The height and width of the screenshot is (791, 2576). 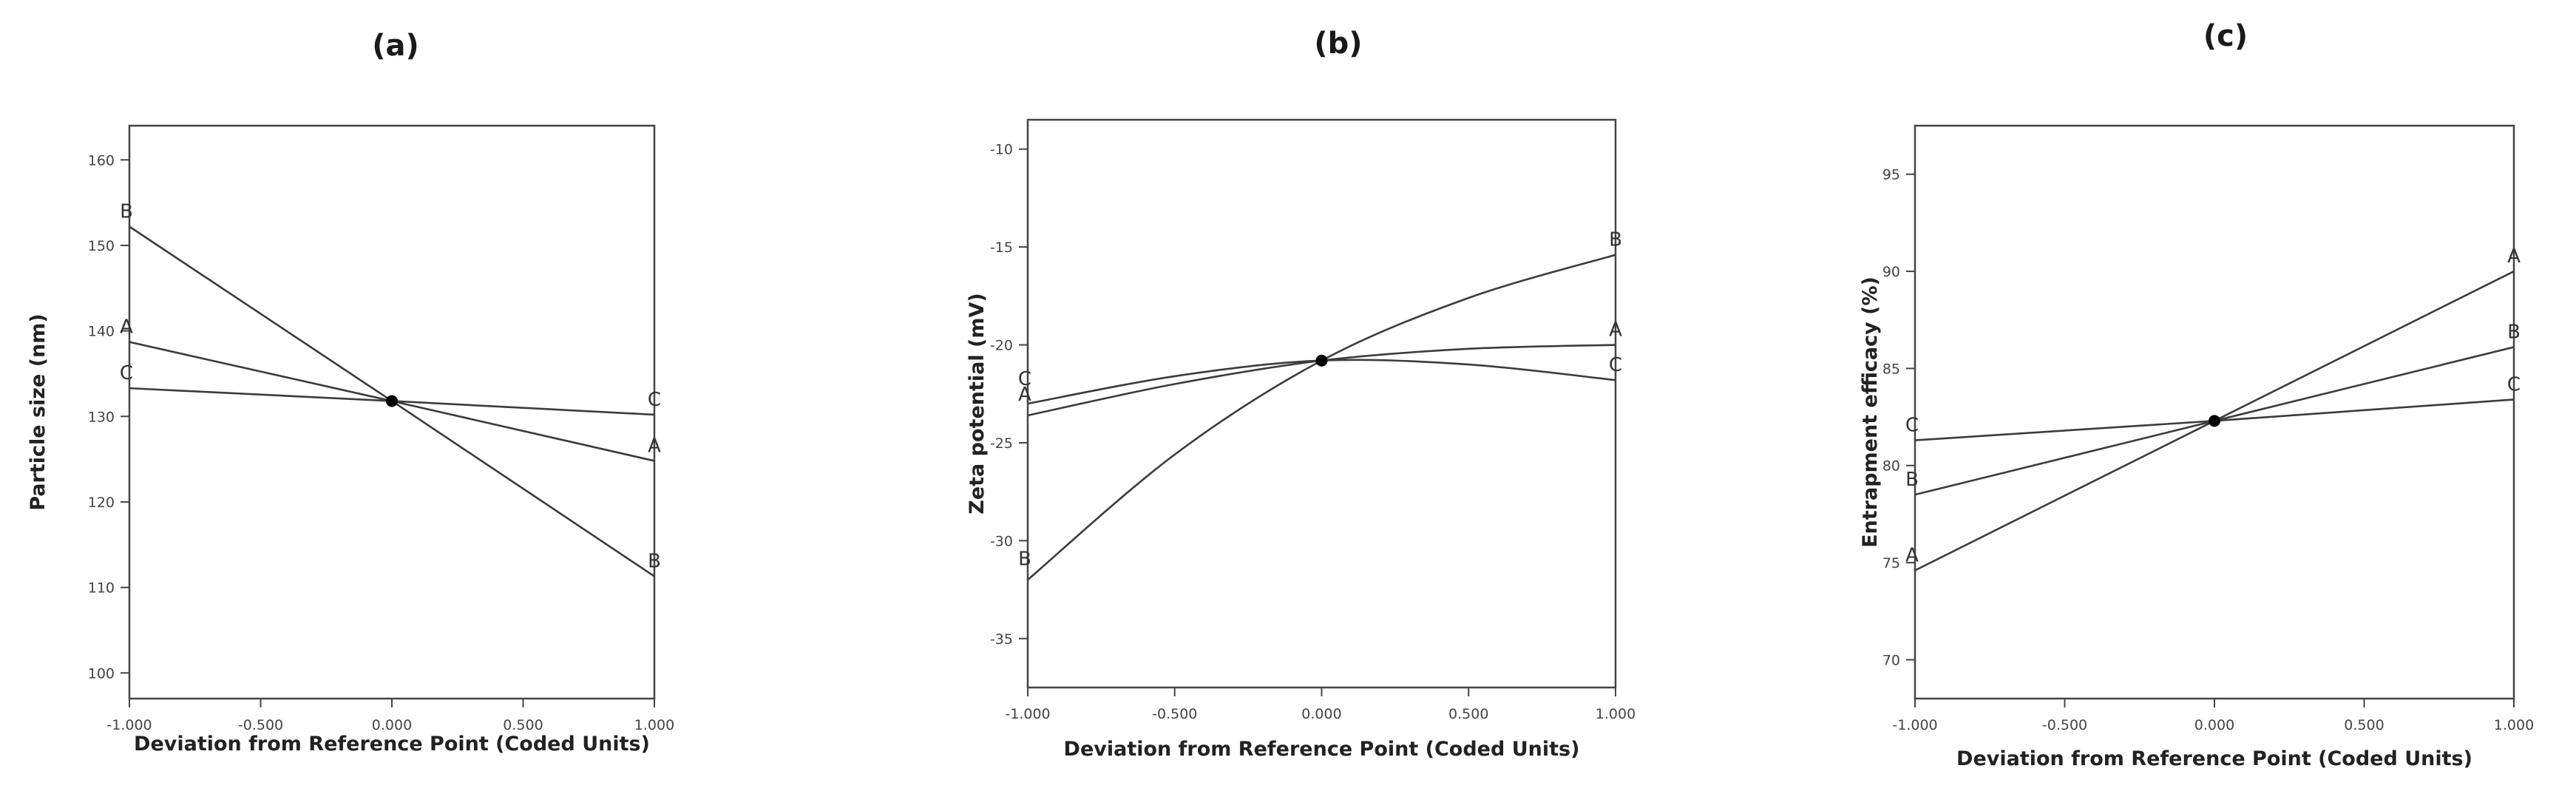 What do you see at coordinates (38, 412) in the screenshot?
I see `panel-a-y-axis-title: Particle size (nm)` at bounding box center [38, 412].